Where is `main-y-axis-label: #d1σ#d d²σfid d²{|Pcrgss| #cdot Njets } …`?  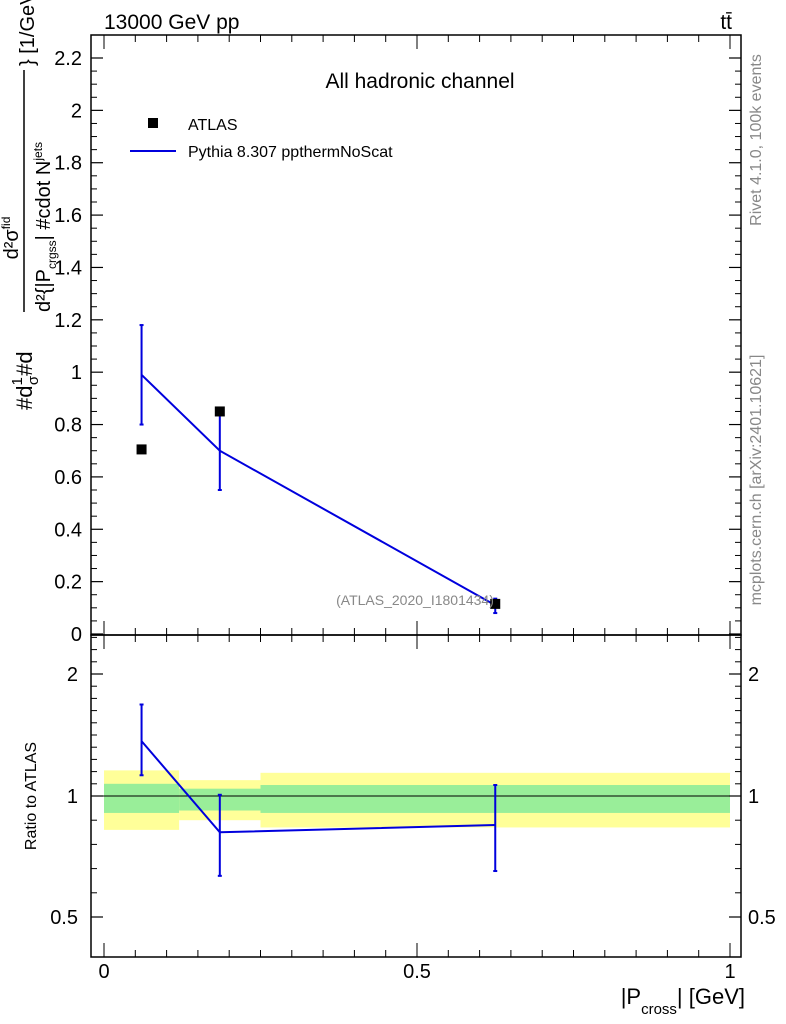 main-y-axis-label: #d1σ#d d²σfid d²{|Pcrgss| #cdot Njets } … is located at coordinates (29, 205).